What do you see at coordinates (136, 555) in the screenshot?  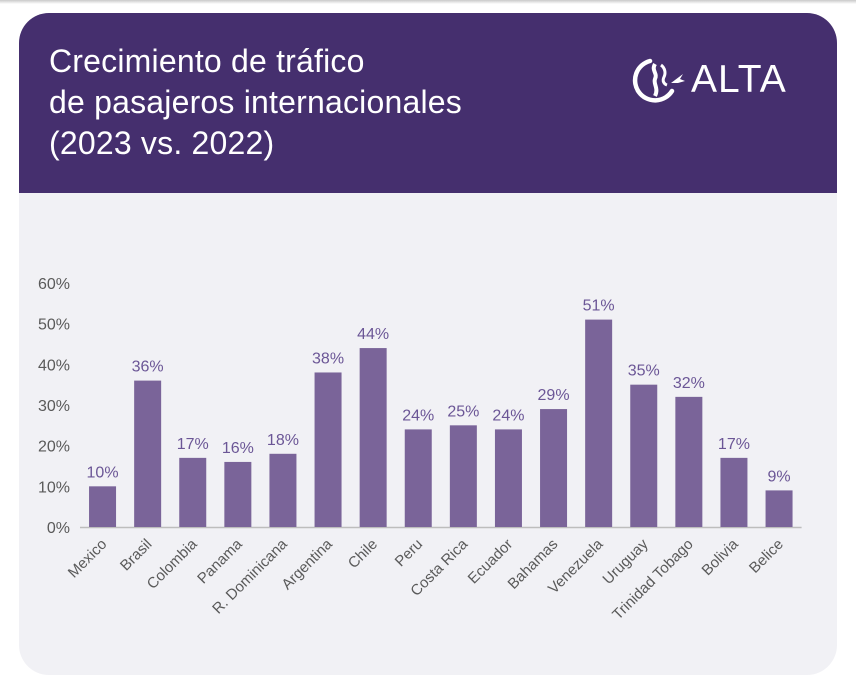 I see `x-tick-label: Brasil` at bounding box center [136, 555].